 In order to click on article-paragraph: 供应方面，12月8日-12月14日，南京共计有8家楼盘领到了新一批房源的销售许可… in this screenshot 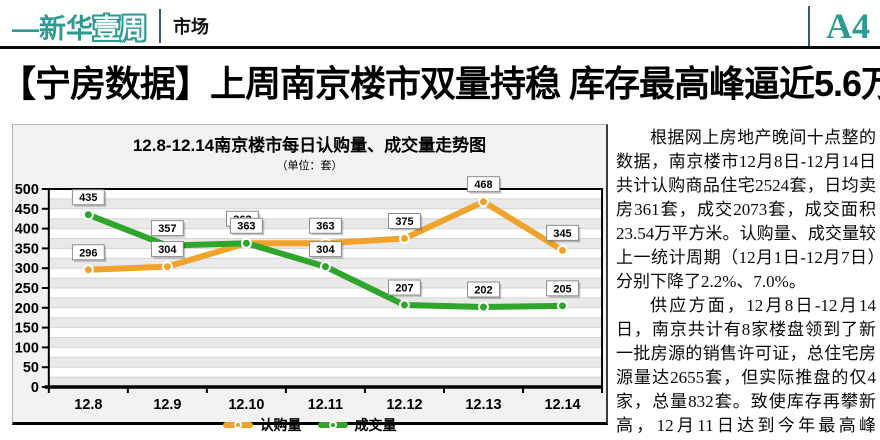, I will do `click(746, 365)`.